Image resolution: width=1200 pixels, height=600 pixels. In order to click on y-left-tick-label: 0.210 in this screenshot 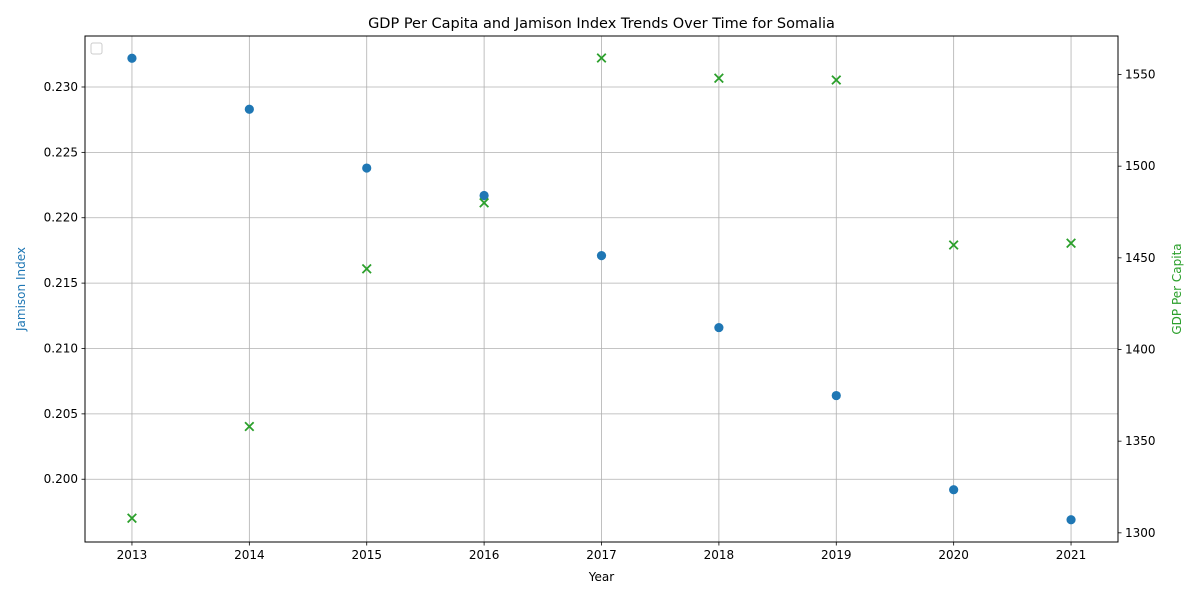, I will do `click(61, 348)`.